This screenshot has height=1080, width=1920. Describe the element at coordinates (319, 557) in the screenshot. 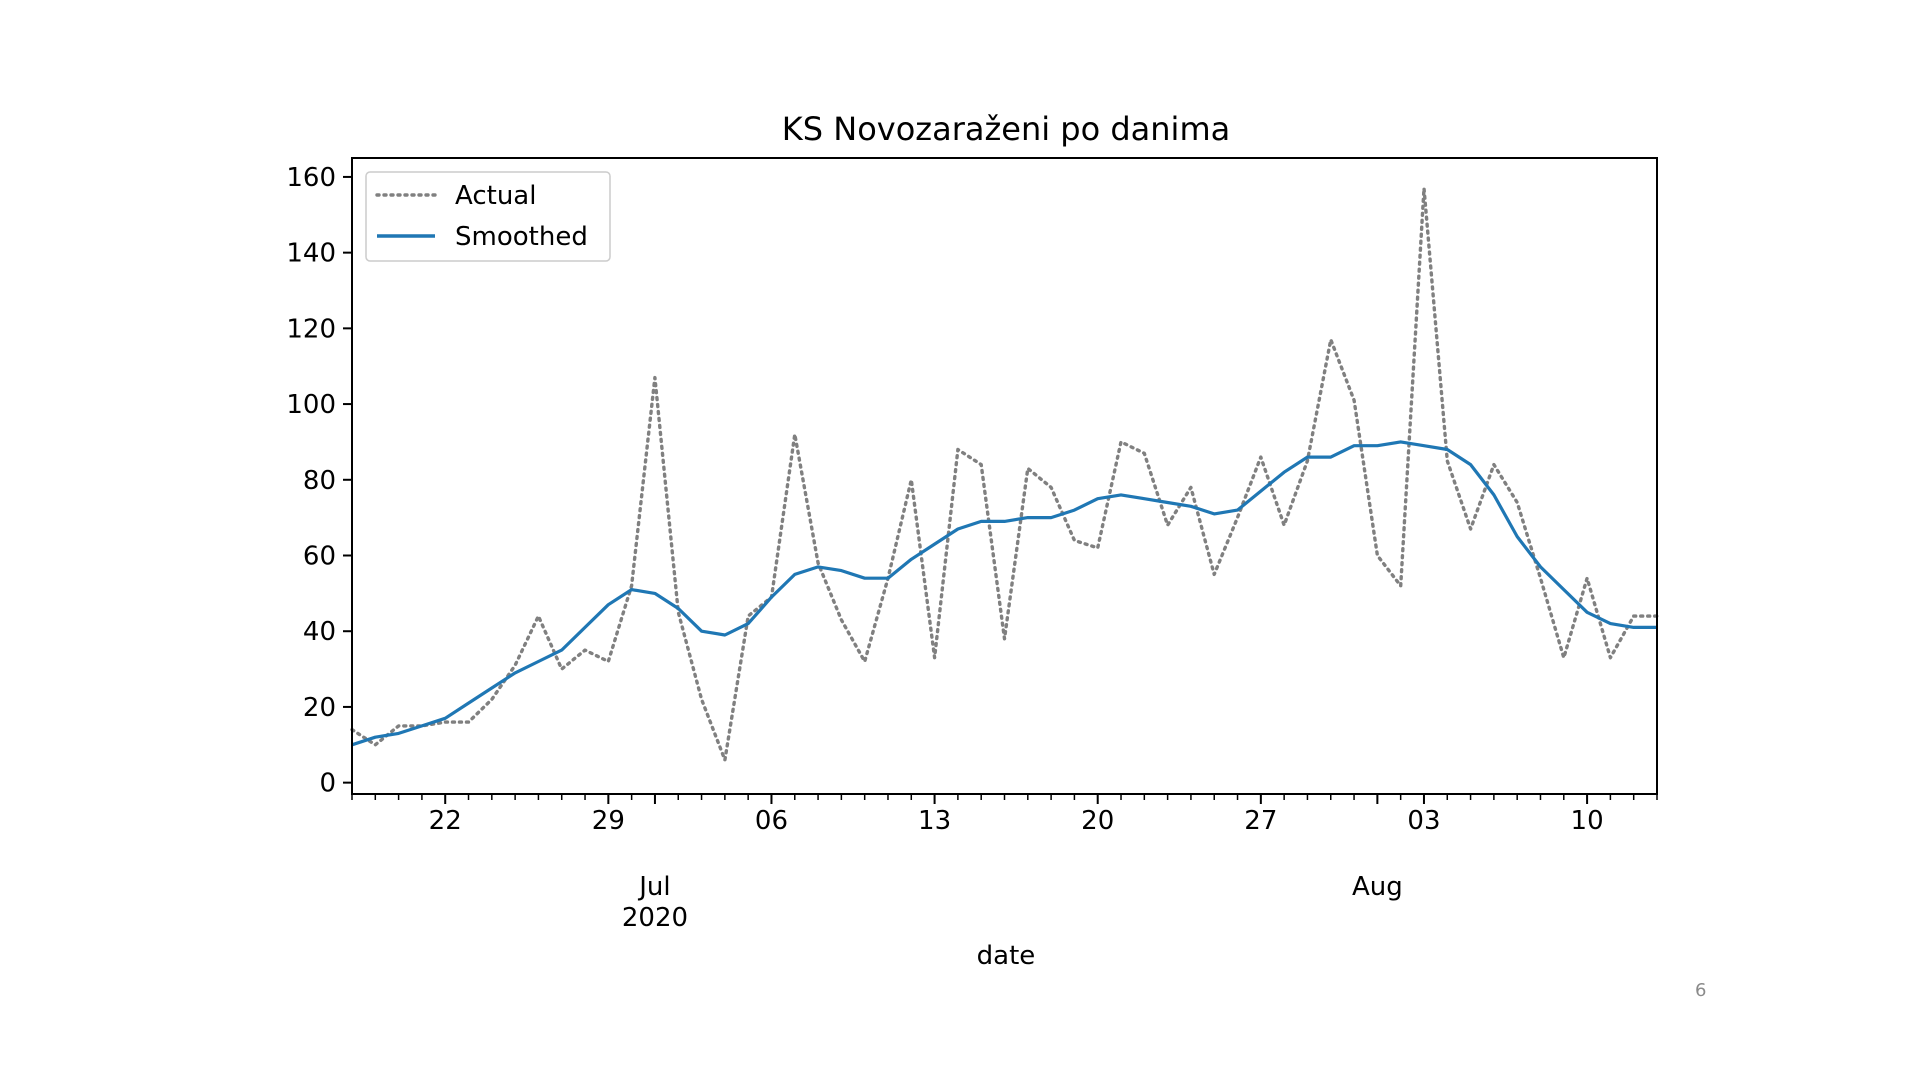

I see `y-tick-label: 60` at that location.